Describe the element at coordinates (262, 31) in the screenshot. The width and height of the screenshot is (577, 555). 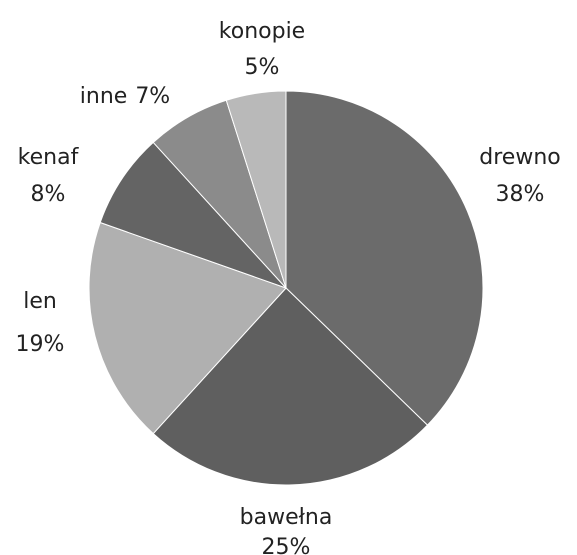
I see `category-label: konopie` at that location.